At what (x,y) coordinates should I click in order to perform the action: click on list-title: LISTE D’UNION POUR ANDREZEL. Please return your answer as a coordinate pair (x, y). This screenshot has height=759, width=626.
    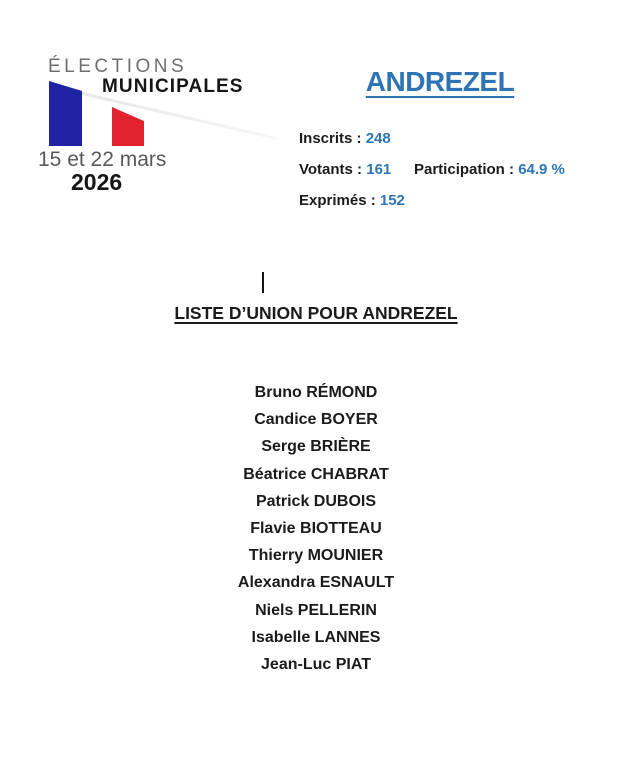
    Looking at the image, I should click on (316, 313).